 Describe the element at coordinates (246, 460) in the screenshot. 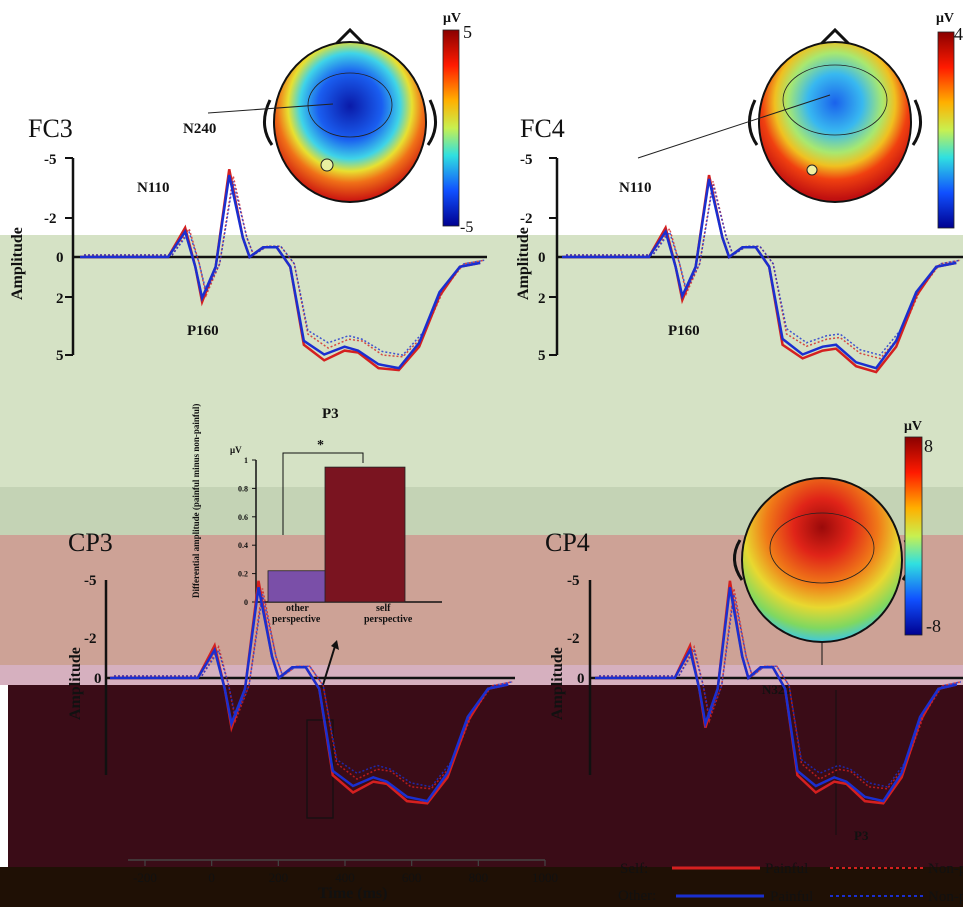

I see `bar-chart-ytick-label-5: 1` at that location.